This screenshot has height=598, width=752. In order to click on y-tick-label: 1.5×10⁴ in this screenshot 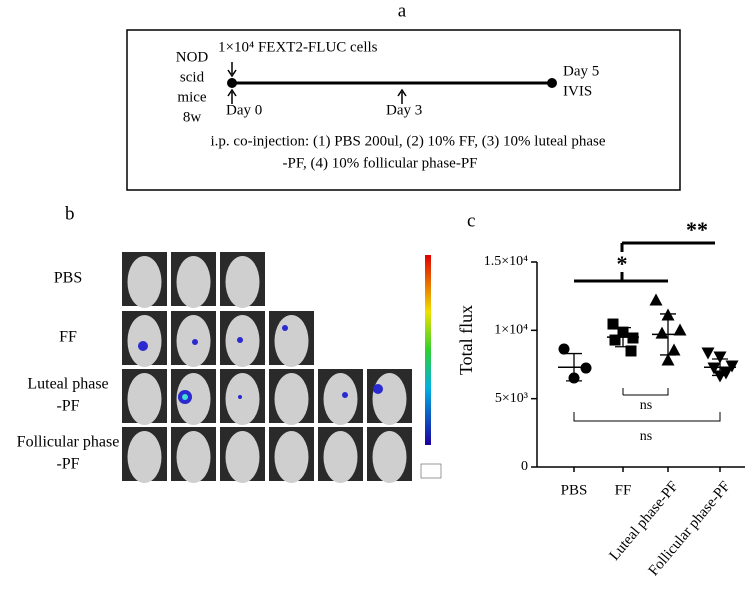, I will do `click(506, 261)`.